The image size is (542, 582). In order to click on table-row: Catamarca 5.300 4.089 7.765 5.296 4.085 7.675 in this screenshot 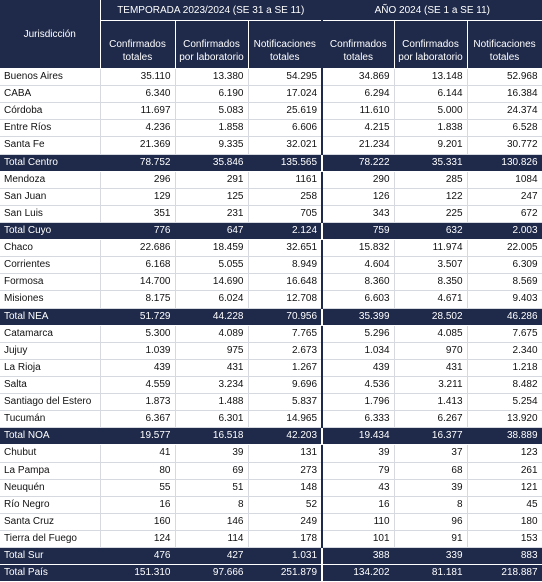, I will do `click(271, 334)`.